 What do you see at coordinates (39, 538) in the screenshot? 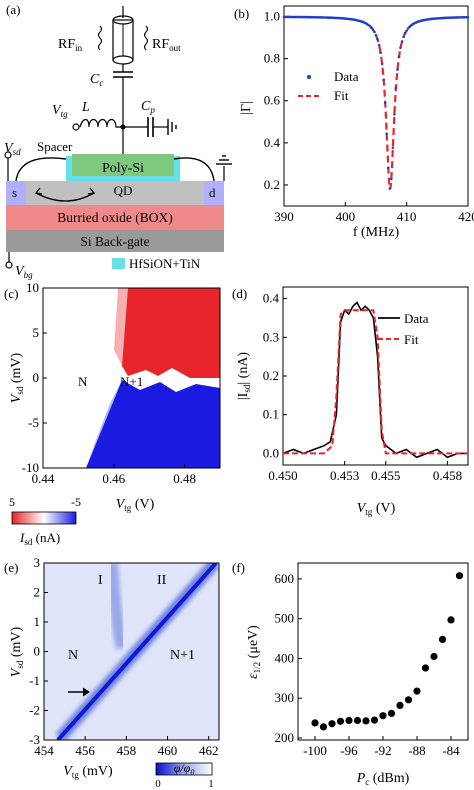
I see `c-colorbar-label: Isd (nA)` at bounding box center [39, 538].